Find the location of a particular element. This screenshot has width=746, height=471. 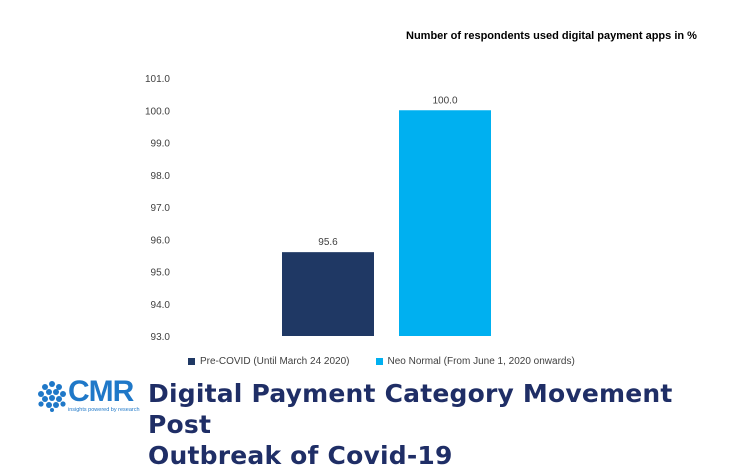

y-tick-label: 95.0 is located at coordinates (161, 273).